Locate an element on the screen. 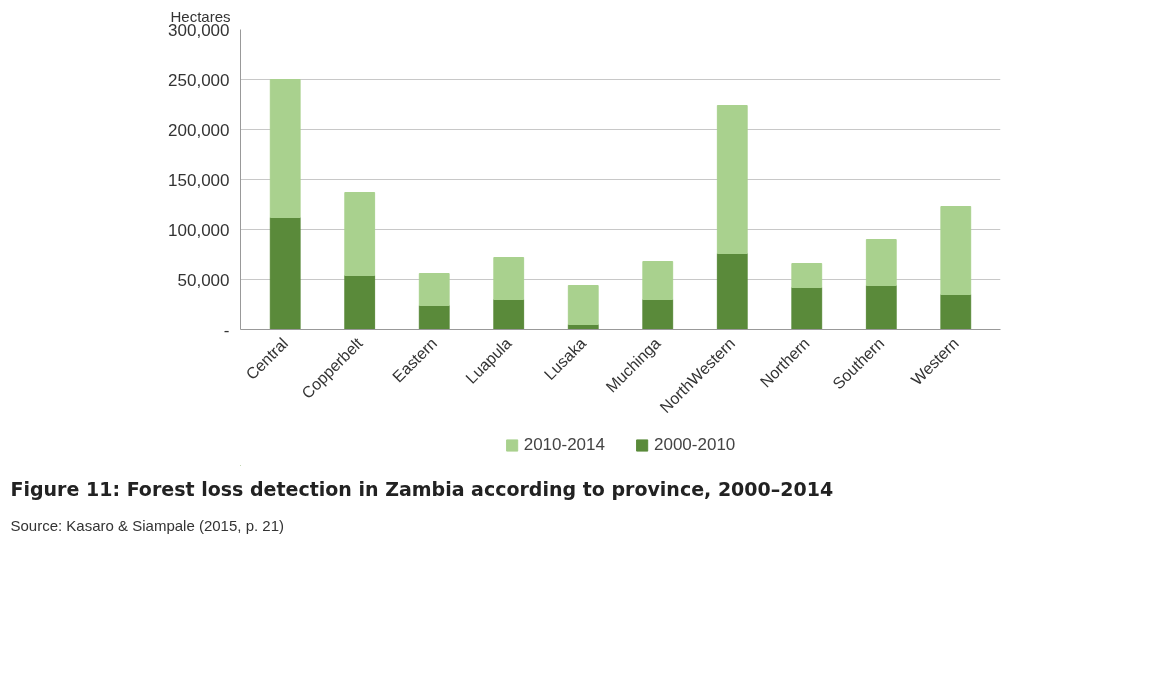 The image size is (1170, 675). legend-label: 2010-2014 is located at coordinates (564, 445).